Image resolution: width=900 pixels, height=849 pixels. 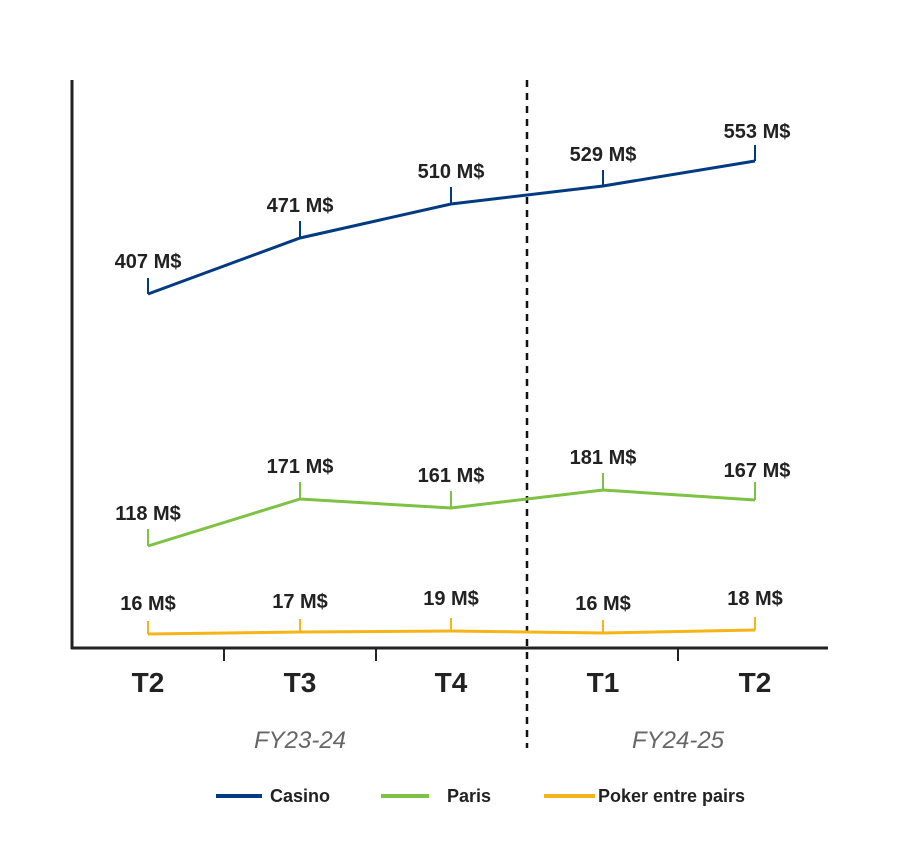 I want to click on data-label: 529 M$, so click(x=603, y=155).